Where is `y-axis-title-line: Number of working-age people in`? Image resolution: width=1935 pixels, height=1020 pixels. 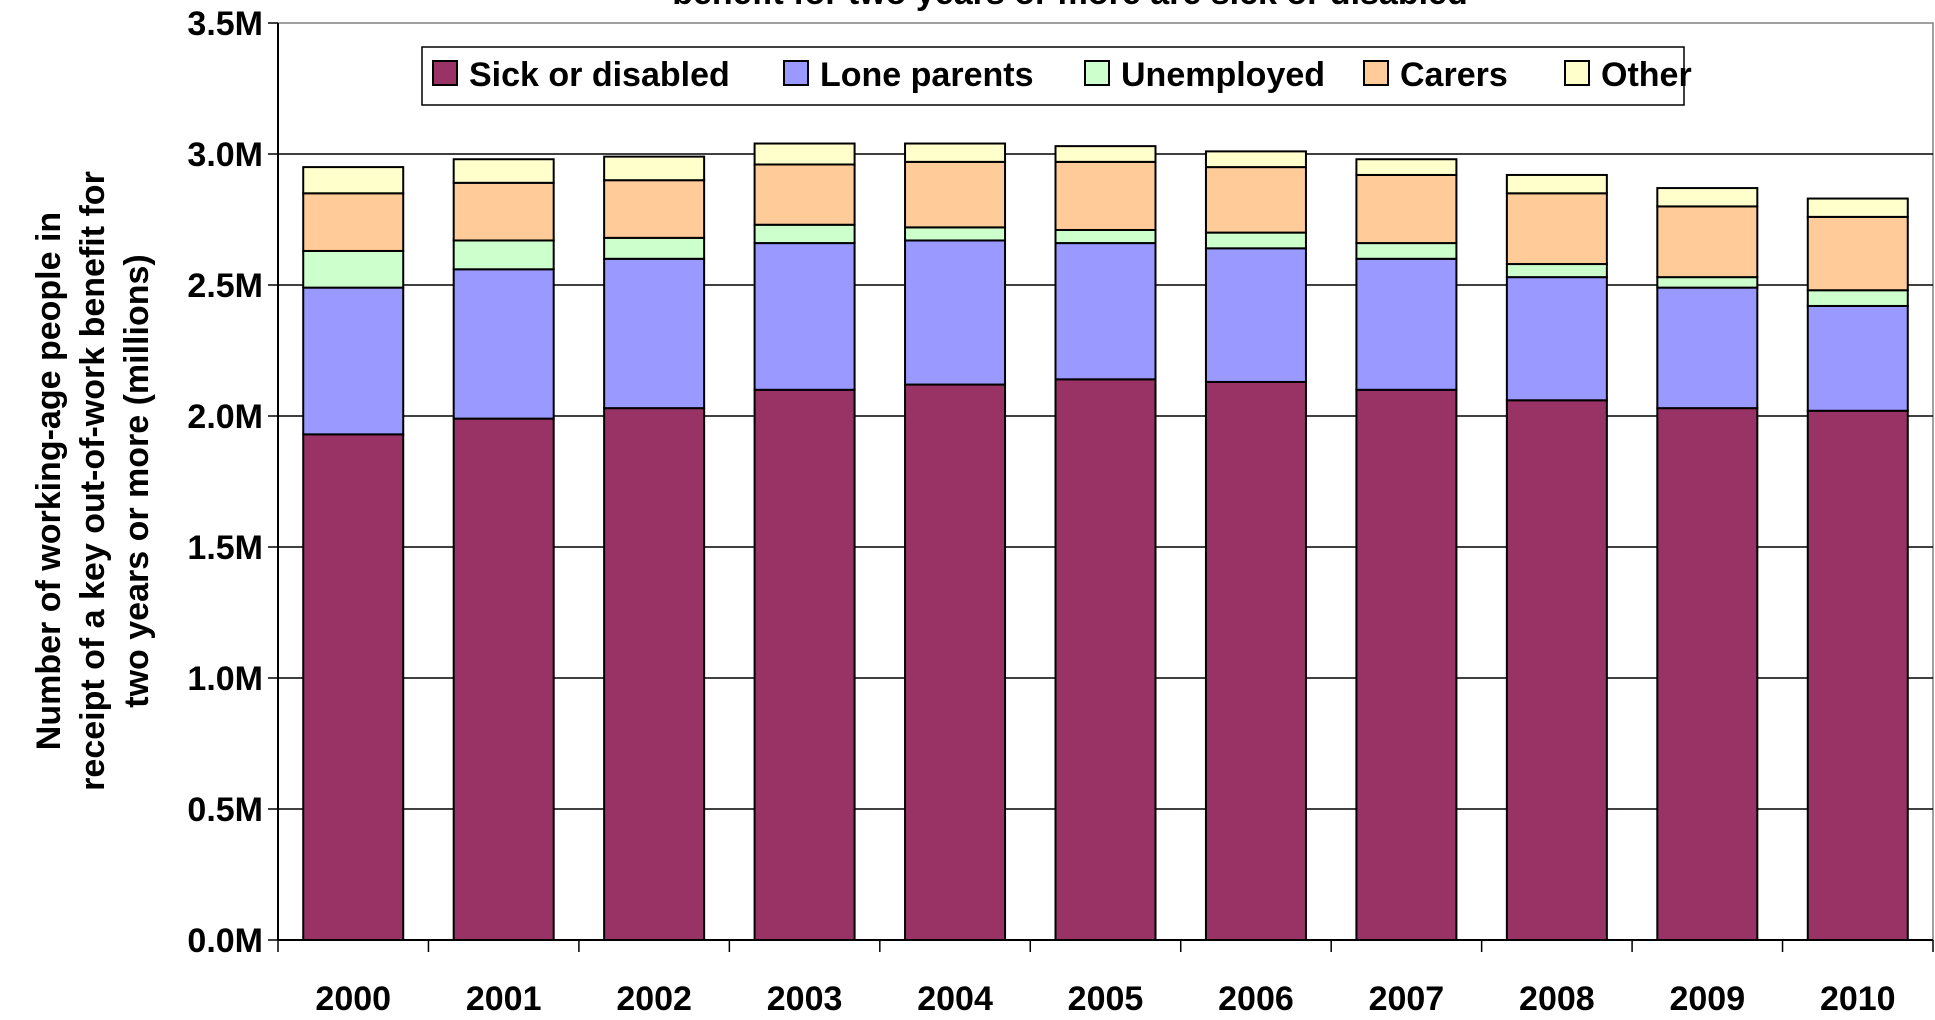
y-axis-title-line: Number of working-age people in is located at coordinates (49, 481).